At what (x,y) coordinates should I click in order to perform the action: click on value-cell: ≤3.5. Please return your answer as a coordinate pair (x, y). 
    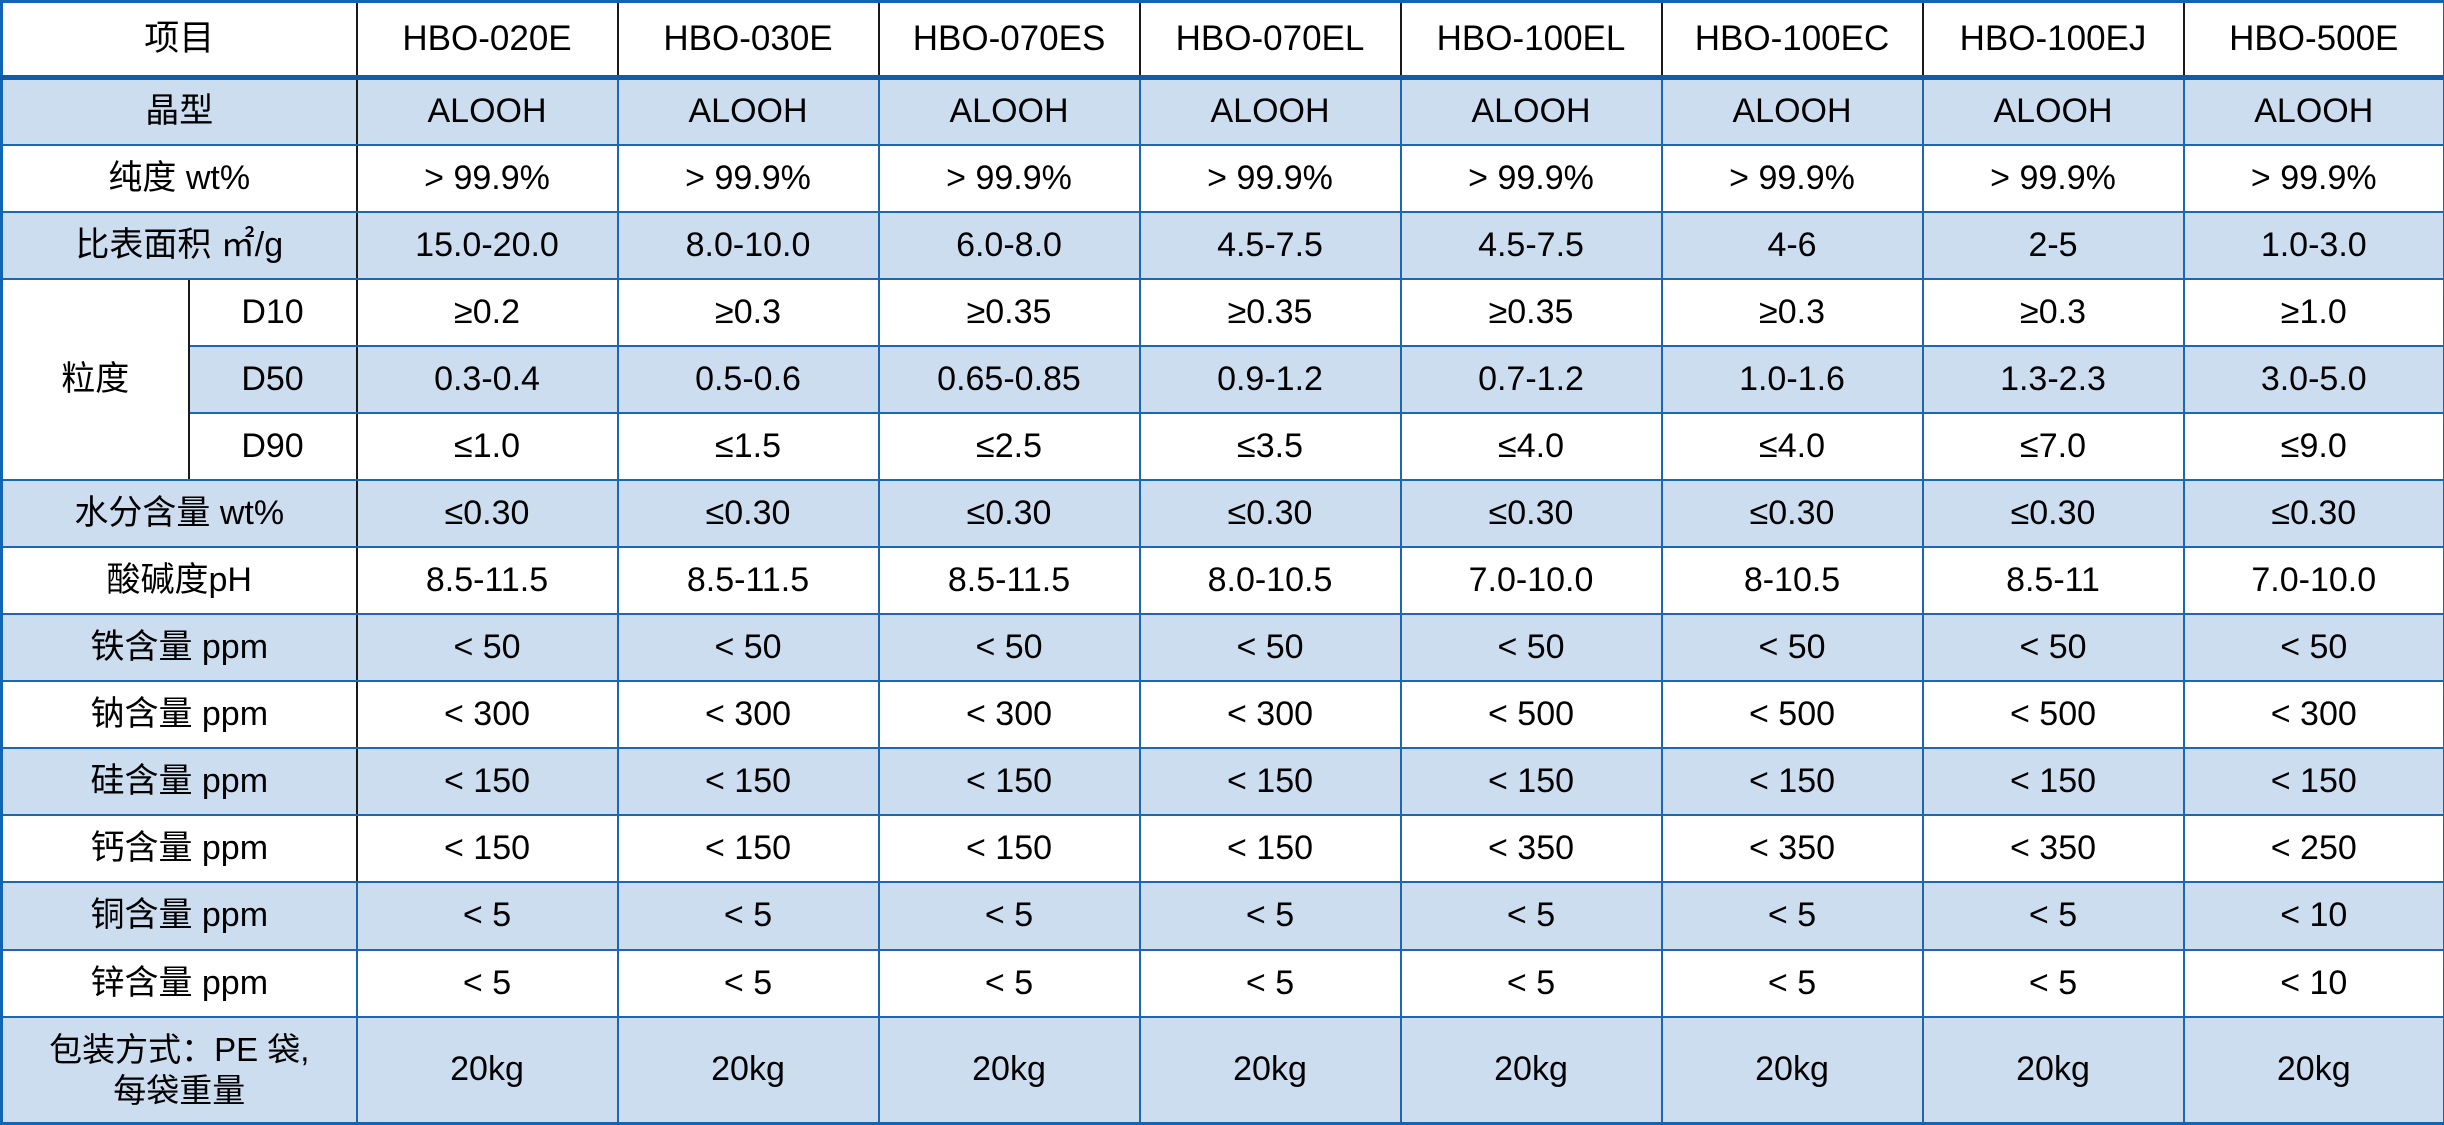
    Looking at the image, I should click on (1270, 446).